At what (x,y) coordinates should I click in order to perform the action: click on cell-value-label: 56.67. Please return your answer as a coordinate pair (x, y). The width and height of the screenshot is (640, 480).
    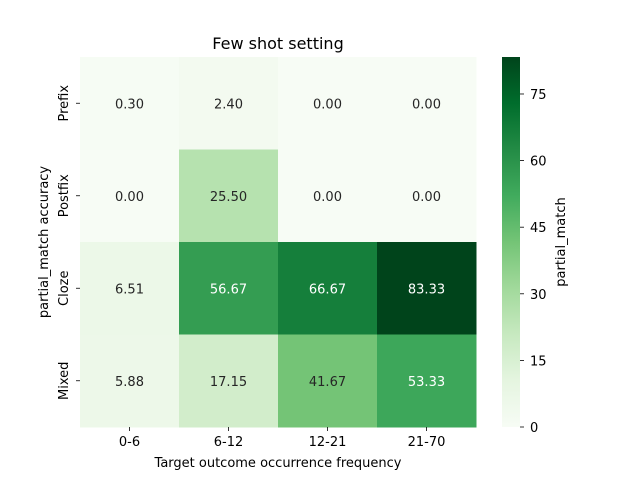
    Looking at the image, I should click on (228, 289).